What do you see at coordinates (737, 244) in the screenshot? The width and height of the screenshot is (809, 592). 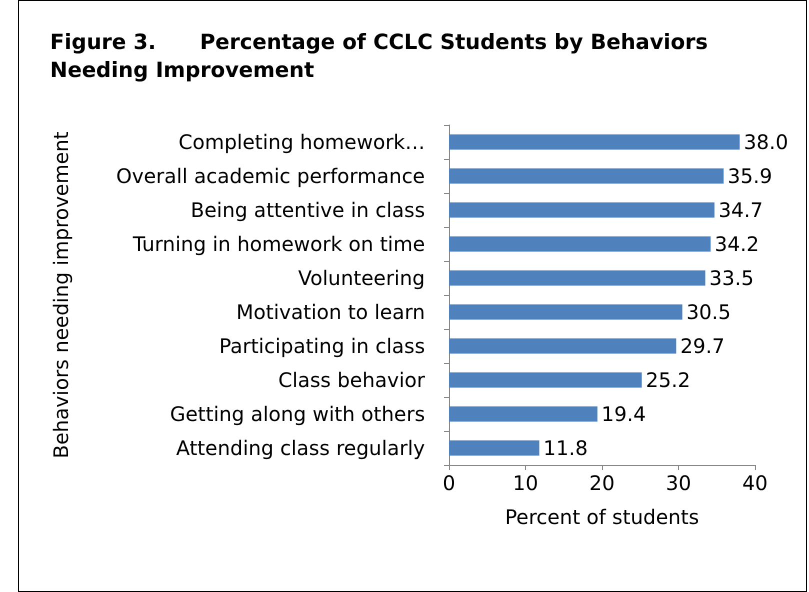 I see `data-label: 34.2` at bounding box center [737, 244].